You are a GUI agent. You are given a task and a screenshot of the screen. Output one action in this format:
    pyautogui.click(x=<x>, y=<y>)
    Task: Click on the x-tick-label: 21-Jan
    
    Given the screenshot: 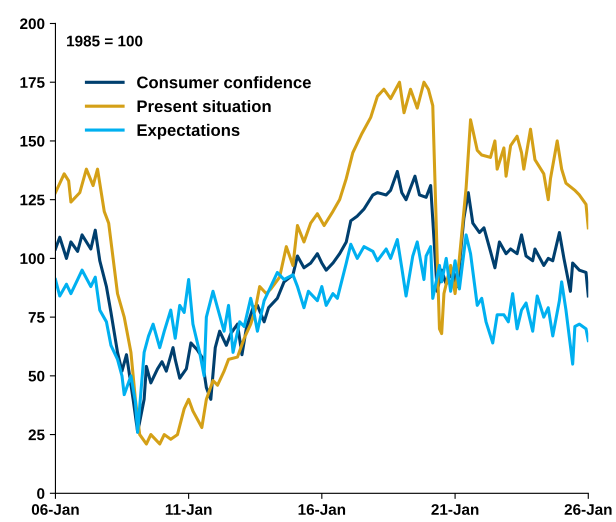 What is the action you would take?
    pyautogui.click(x=454, y=509)
    